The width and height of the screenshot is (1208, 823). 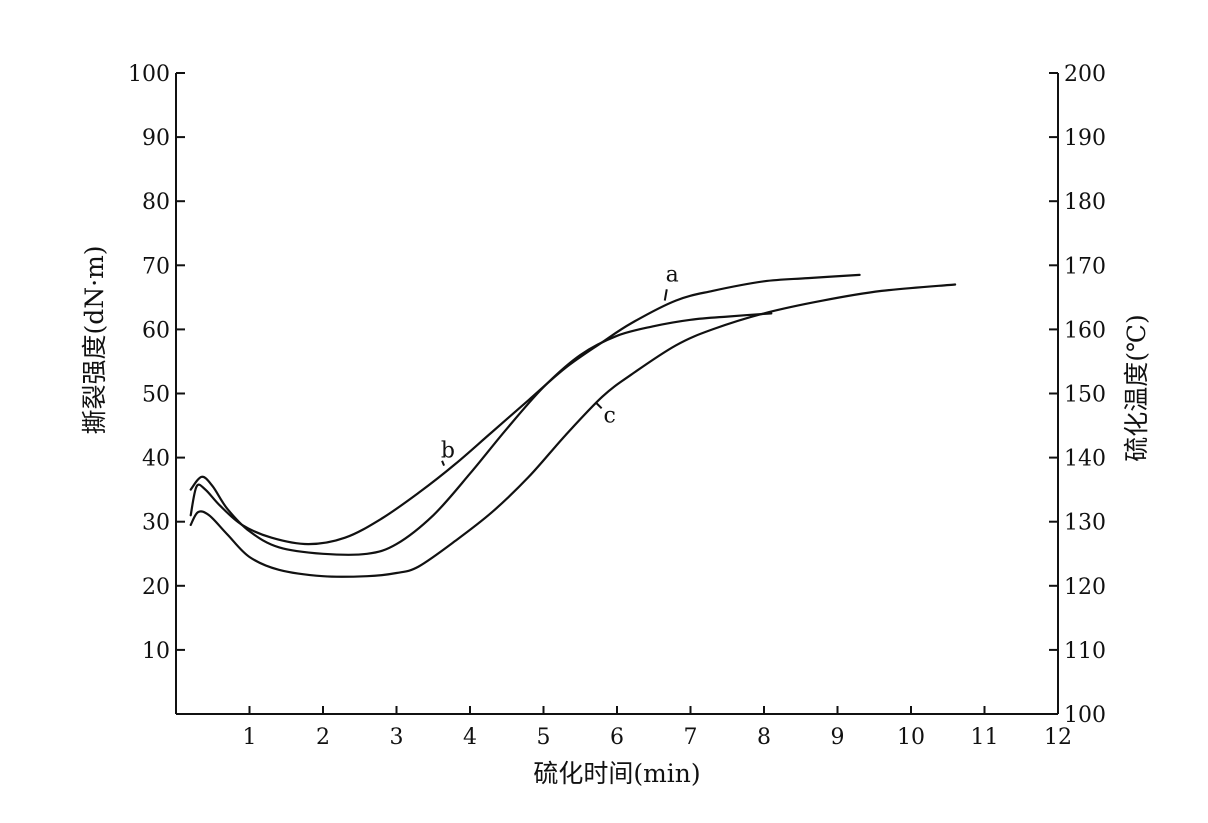 I want to click on x-tick-label: 5, so click(x=544, y=737).